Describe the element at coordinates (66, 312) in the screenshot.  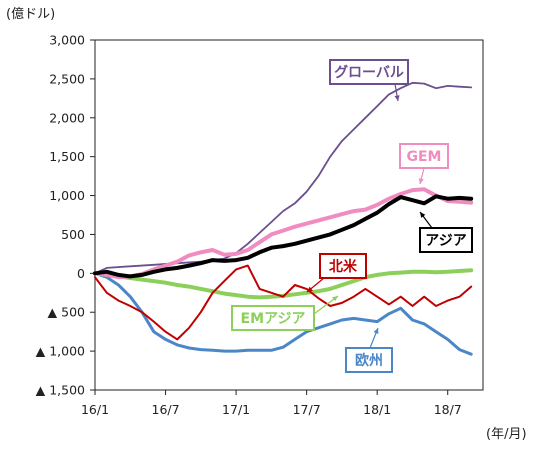
I see `y-tick-label: ▲ 500` at that location.